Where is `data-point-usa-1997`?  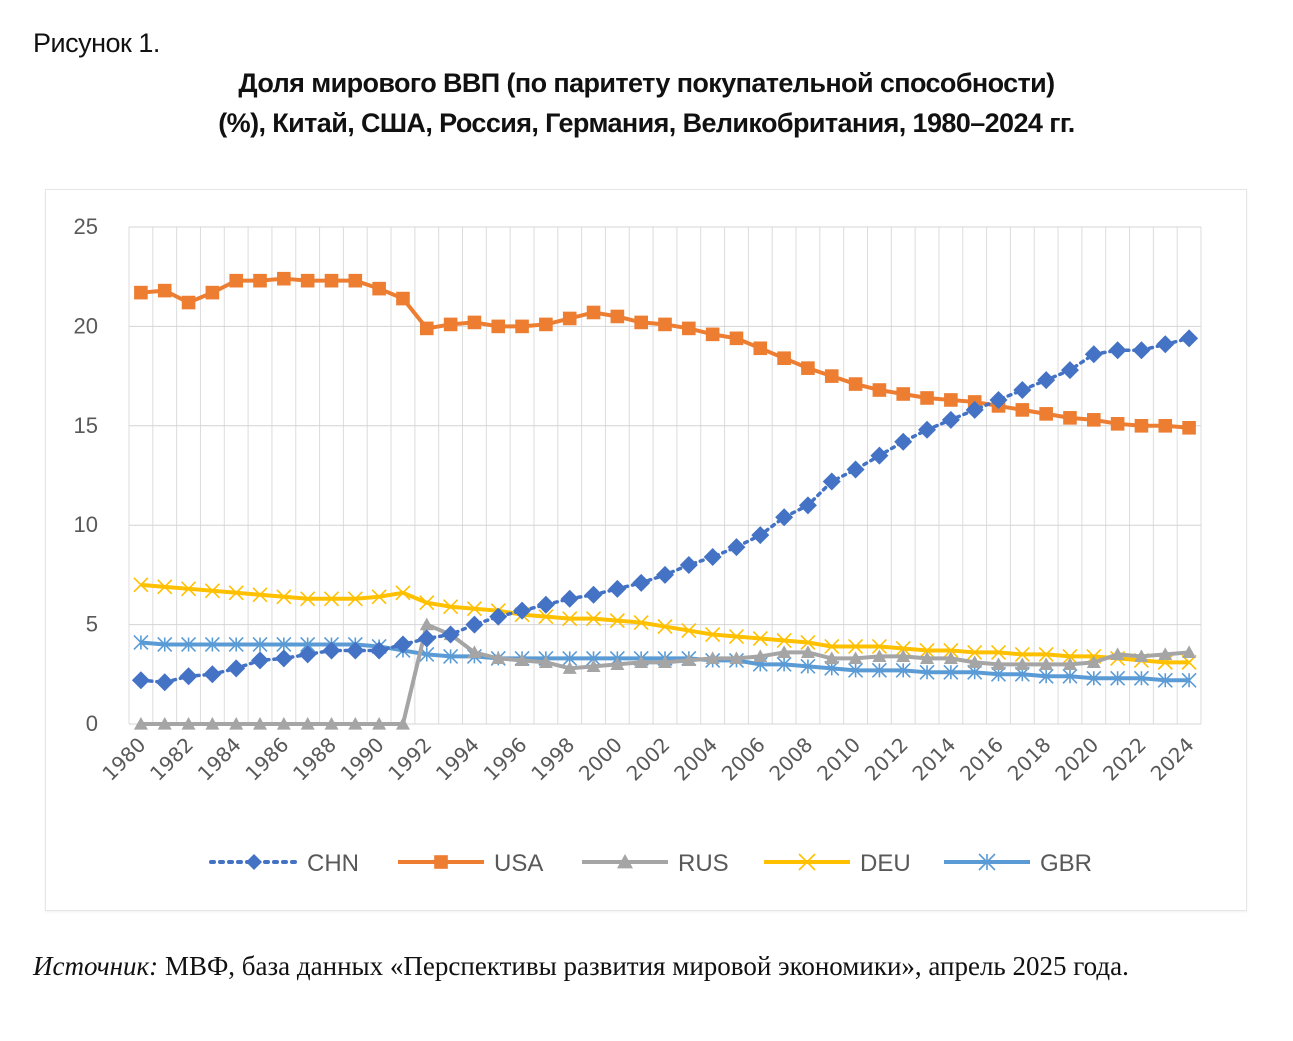
data-point-usa-1997 is located at coordinates (546, 324).